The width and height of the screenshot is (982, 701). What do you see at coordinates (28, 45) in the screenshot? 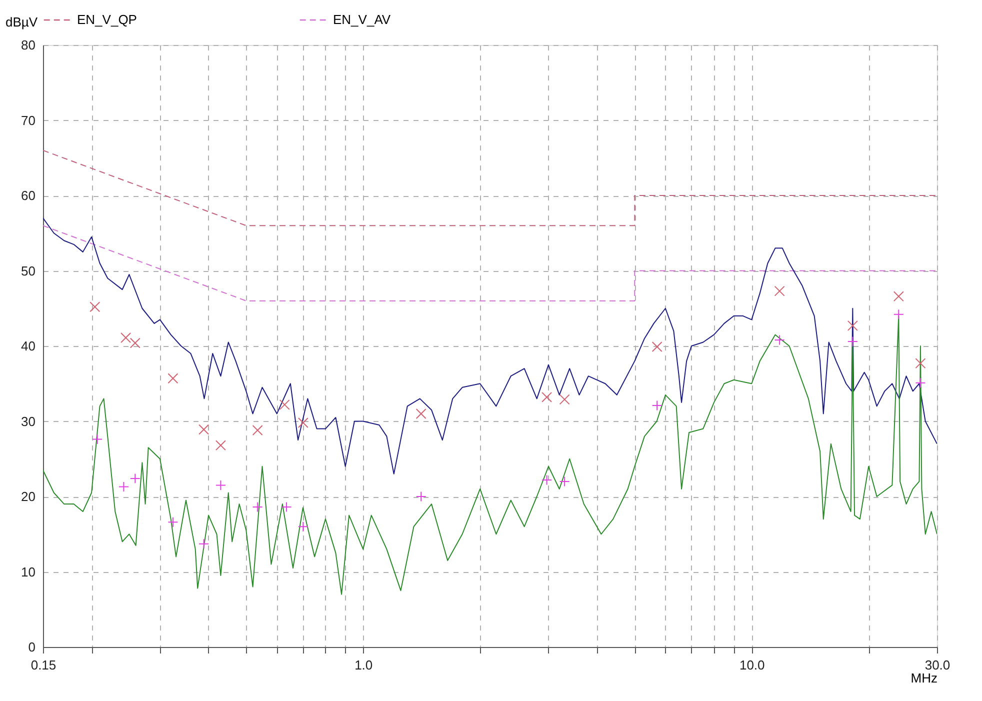
I see `y-tick-label: 80` at bounding box center [28, 45].